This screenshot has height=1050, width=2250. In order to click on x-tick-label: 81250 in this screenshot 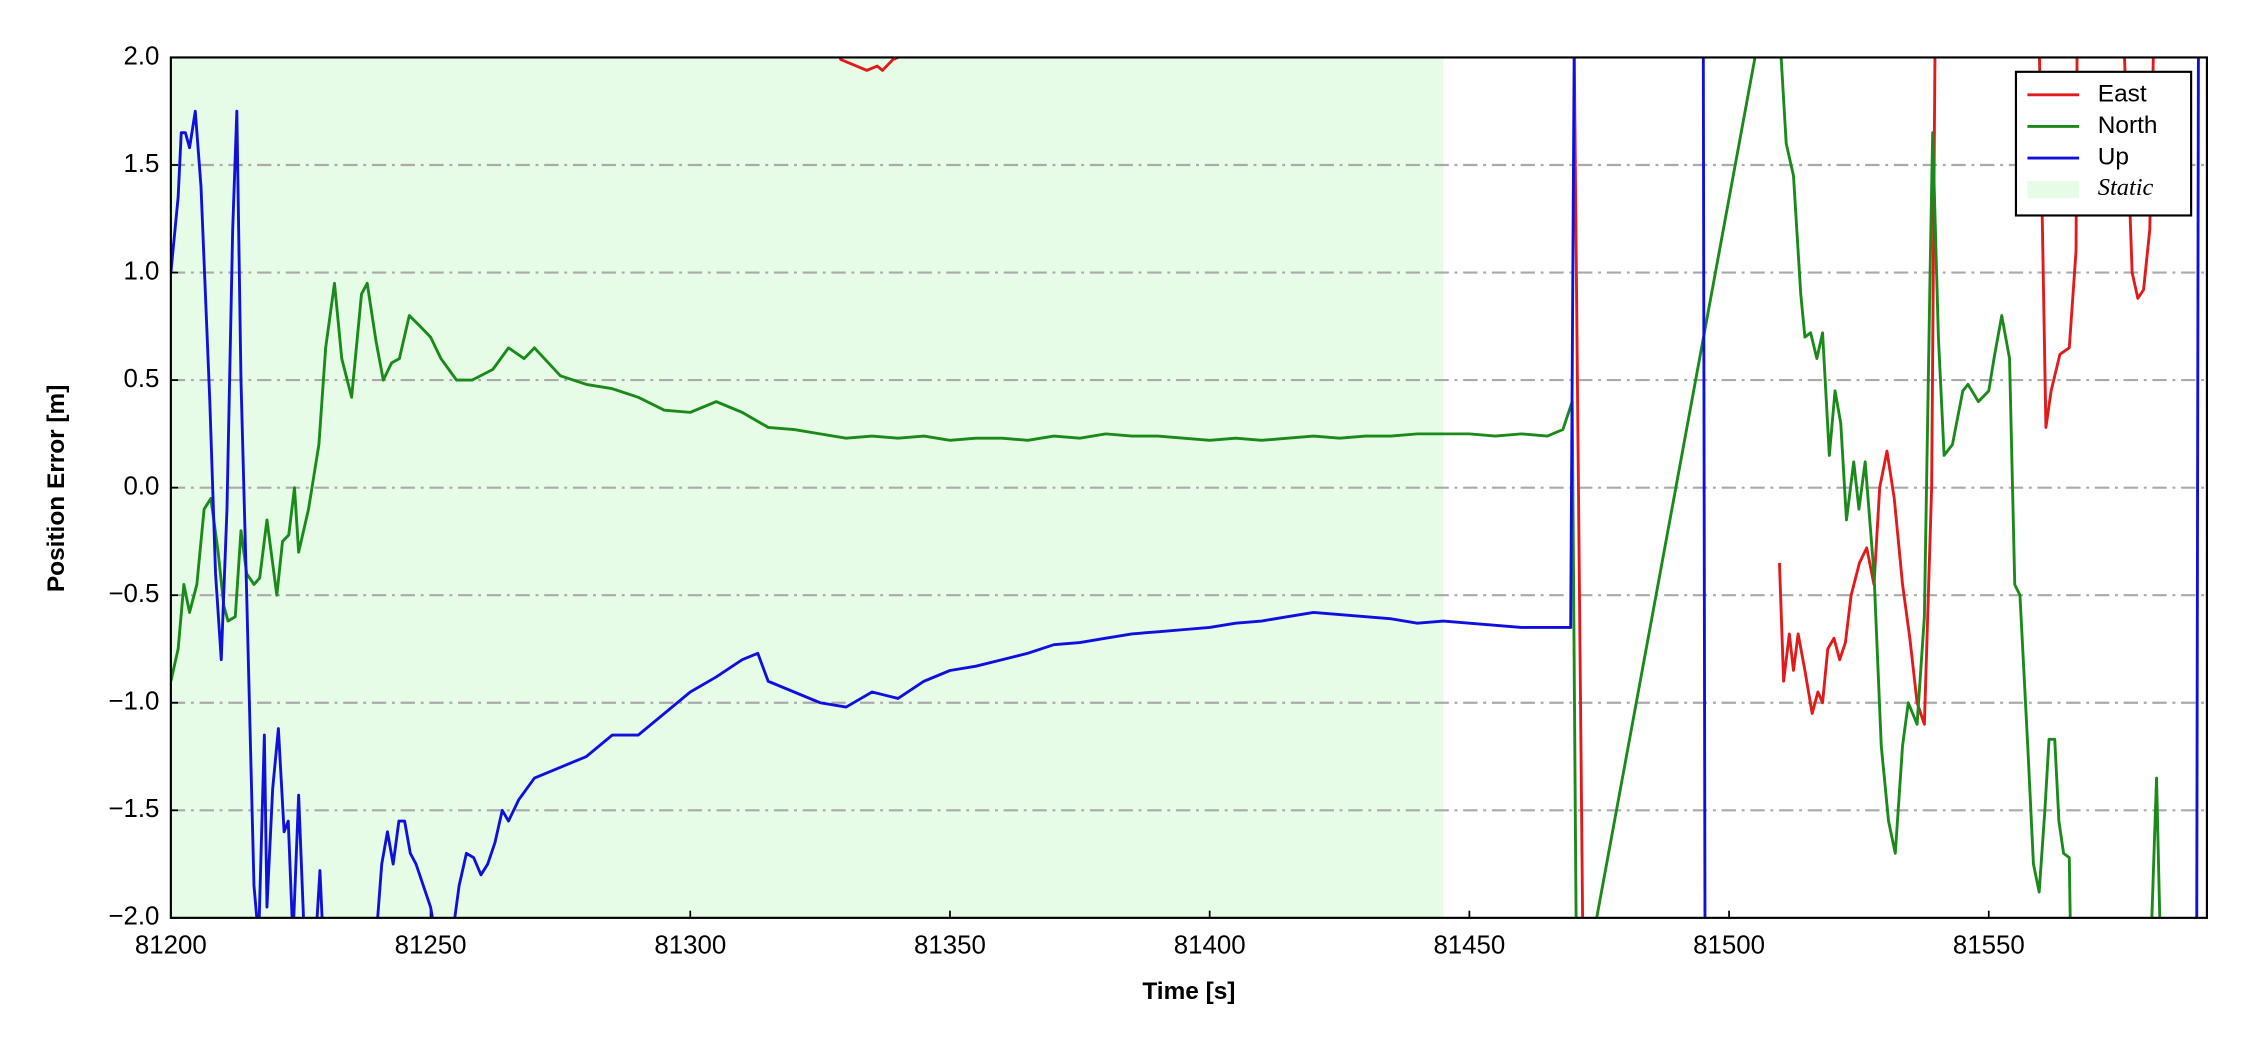, I will do `click(431, 945)`.